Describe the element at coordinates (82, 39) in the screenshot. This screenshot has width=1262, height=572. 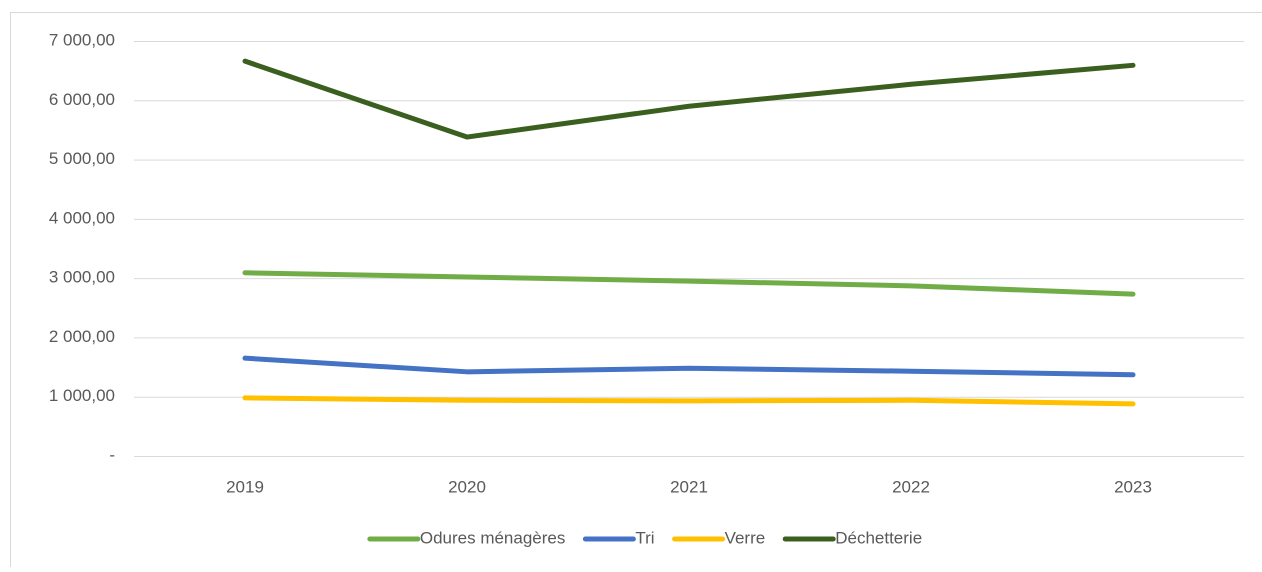
I see `y-tick-label: 7 000,00` at that location.